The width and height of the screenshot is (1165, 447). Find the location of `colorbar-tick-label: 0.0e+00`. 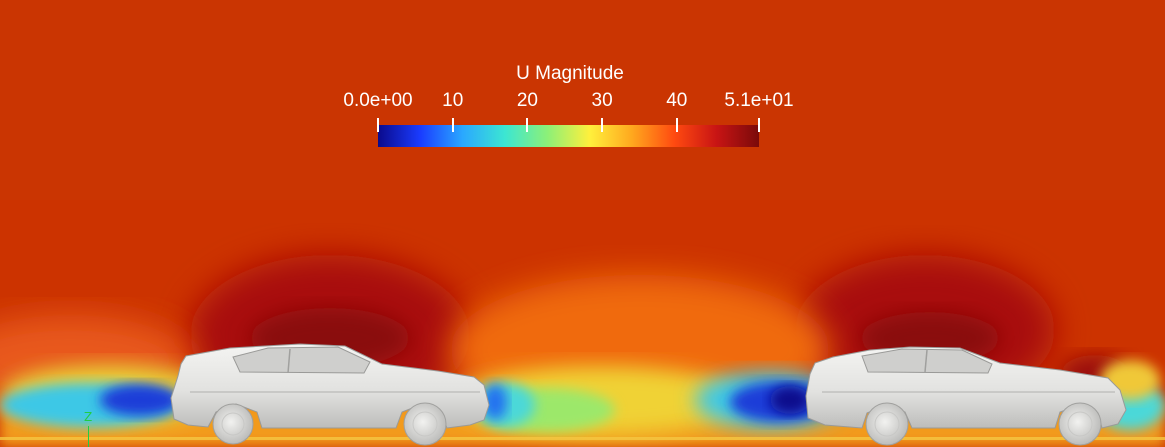

colorbar-tick-label: 0.0e+00 is located at coordinates (378, 100).